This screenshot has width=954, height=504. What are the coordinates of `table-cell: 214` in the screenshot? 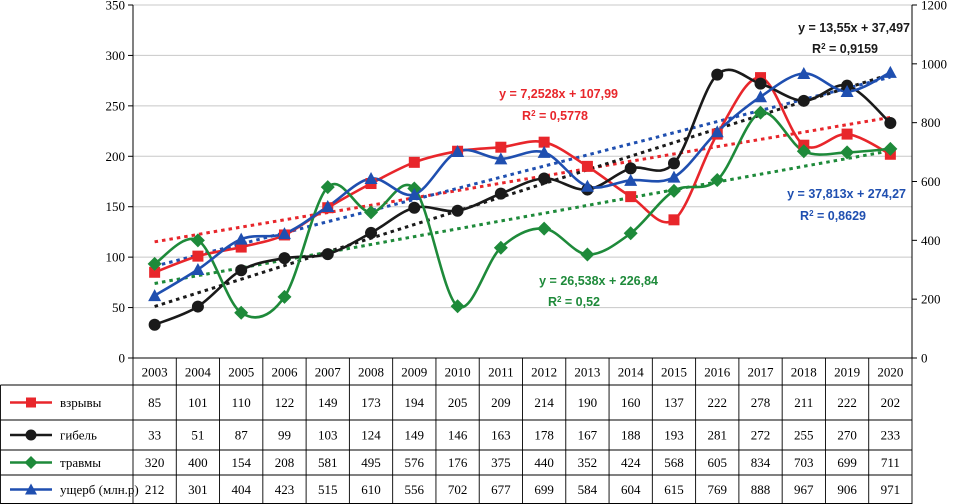 It's located at (544, 402).